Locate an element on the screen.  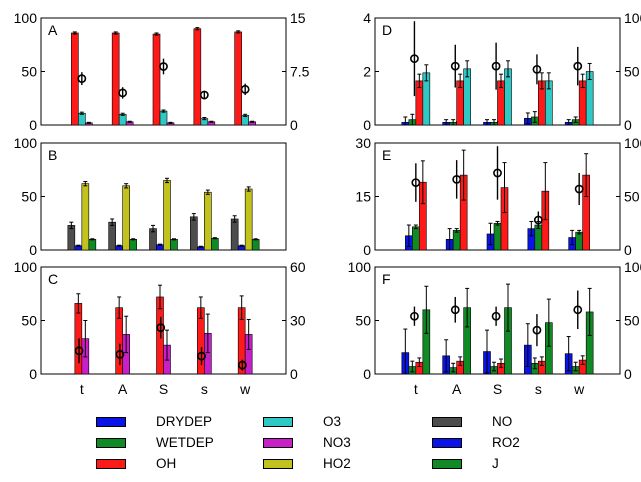
y-tick-label: 2 is located at coordinates (367, 72).